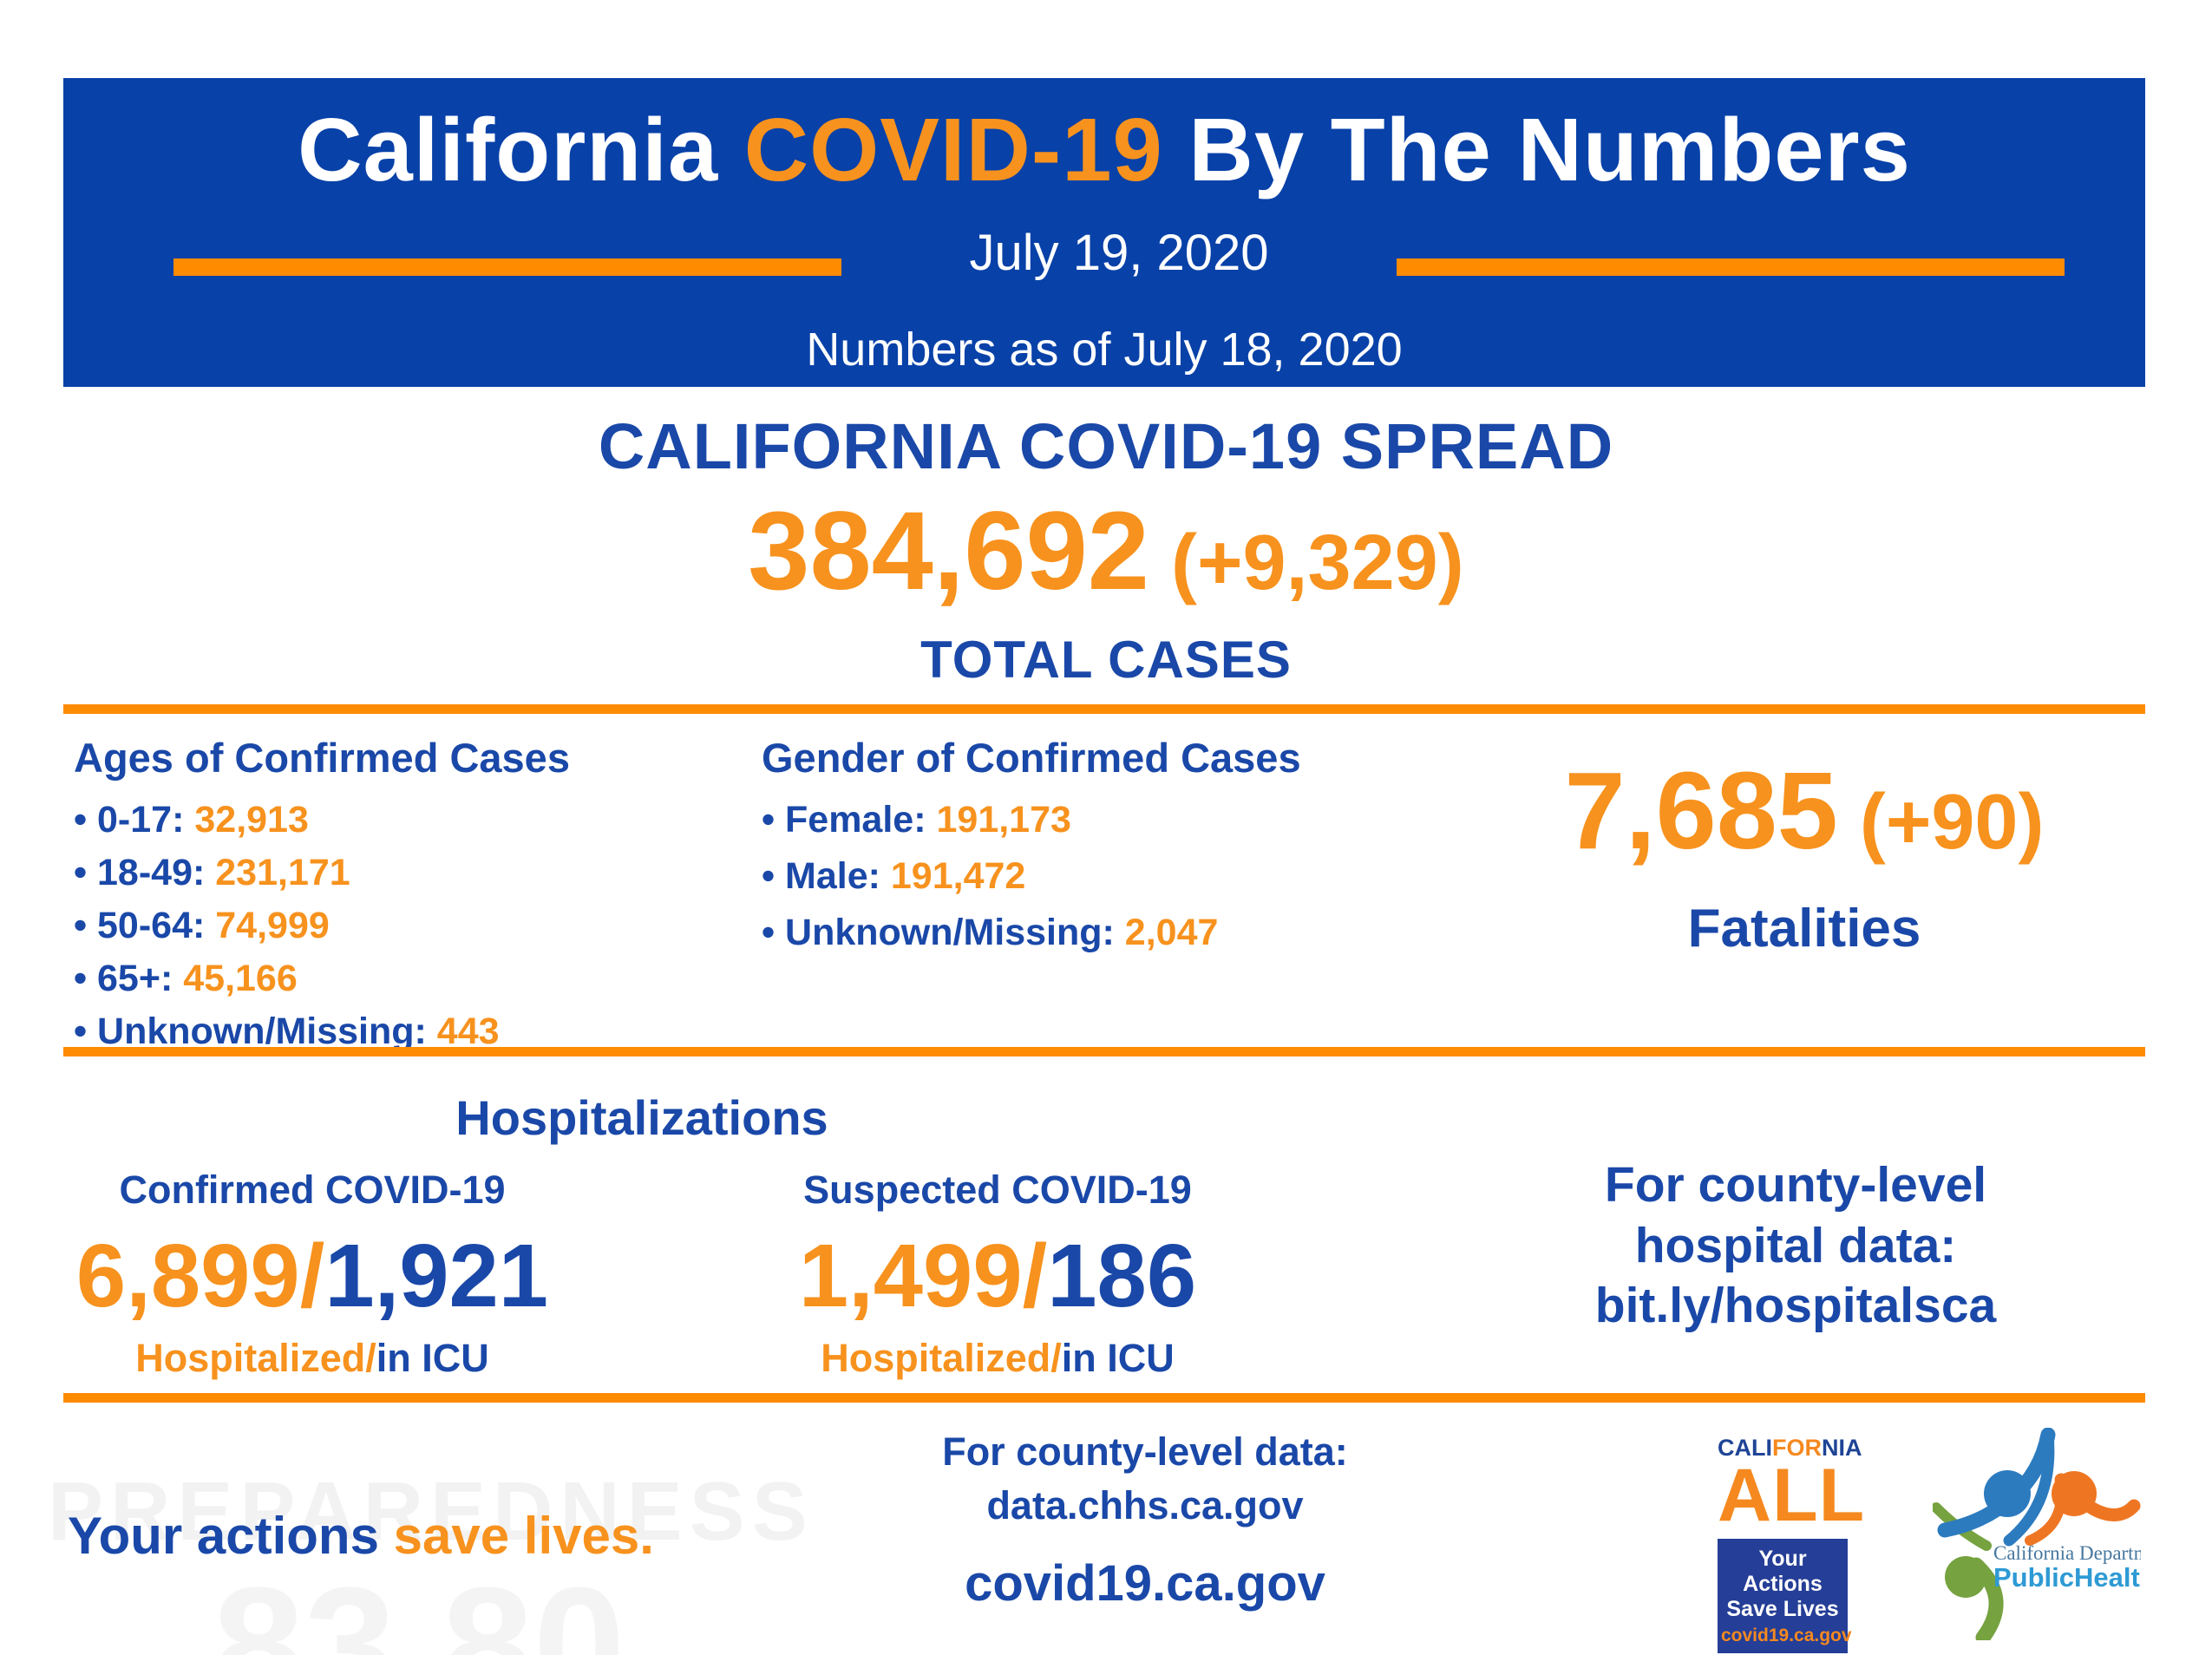 The height and width of the screenshot is (1655, 2212). I want to click on suspected-caption: Hospitalized/in ICU, so click(998, 1358).